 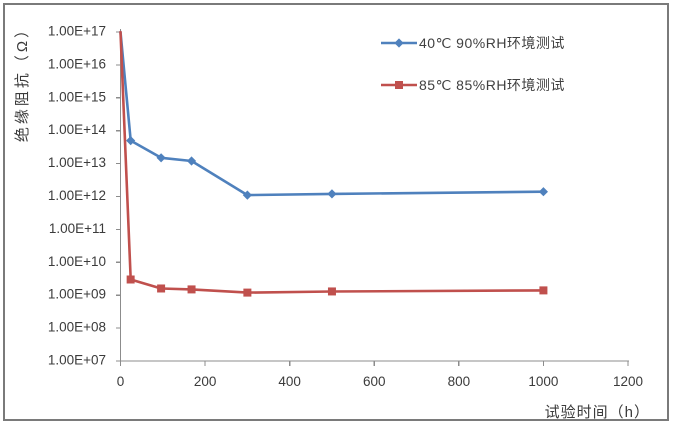 I want to click on y-tick-label: 1.00E+15, so click(x=77, y=96).